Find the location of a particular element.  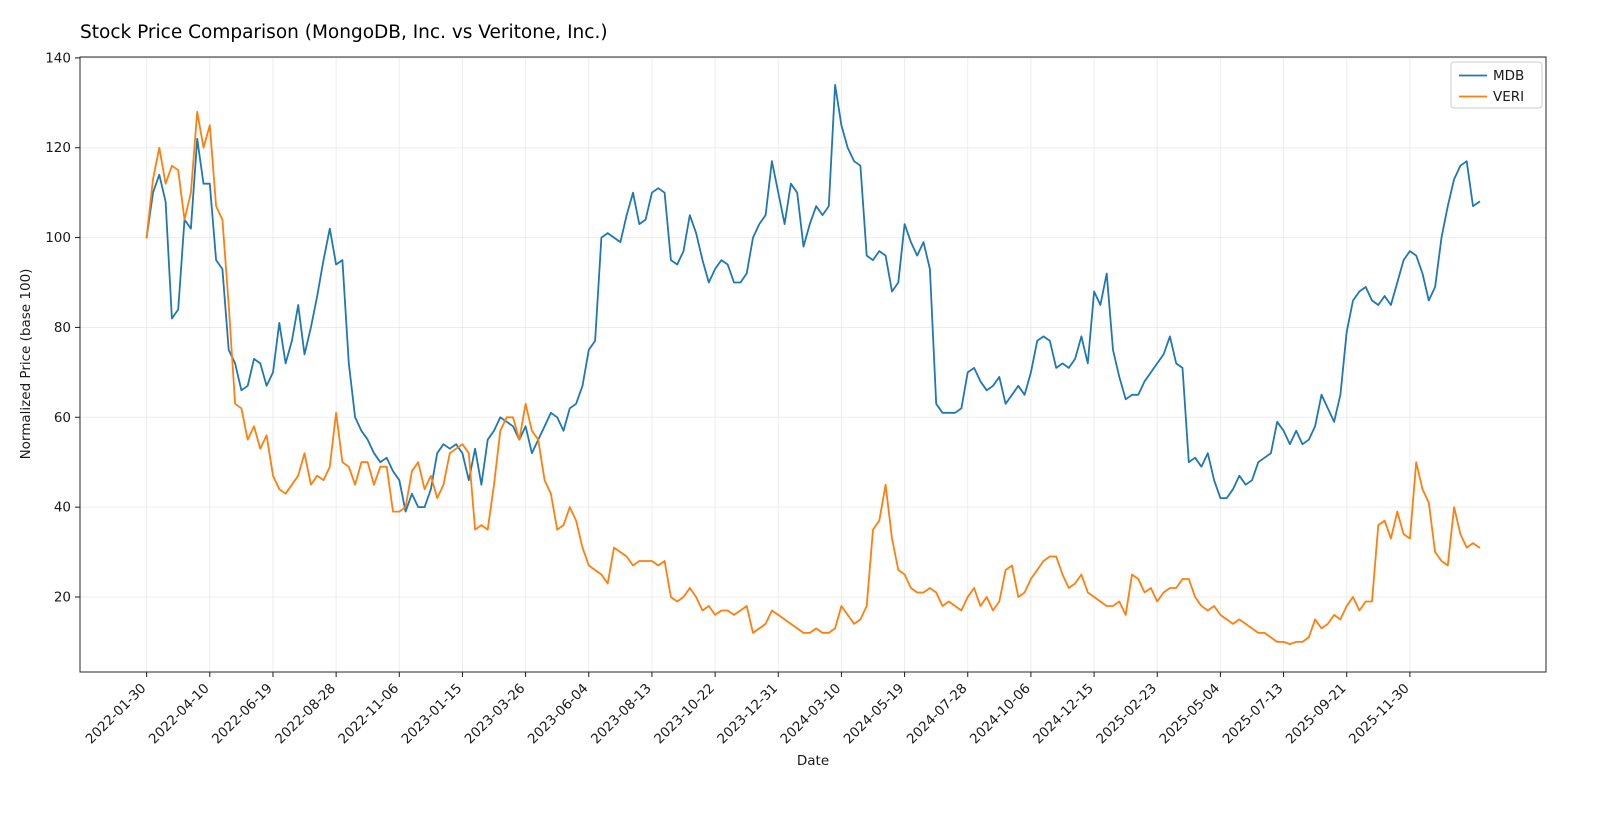

x-tick-label: 2024-12-15 is located at coordinates (1063, 714).